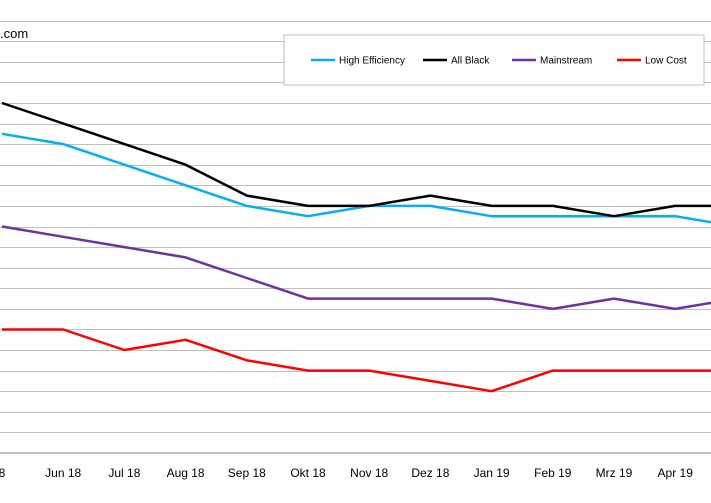 Image resolution: width=711 pixels, height=503 pixels. What do you see at coordinates (666, 61) in the screenshot?
I see `legend-label-low-cost: Low Cost` at bounding box center [666, 61].